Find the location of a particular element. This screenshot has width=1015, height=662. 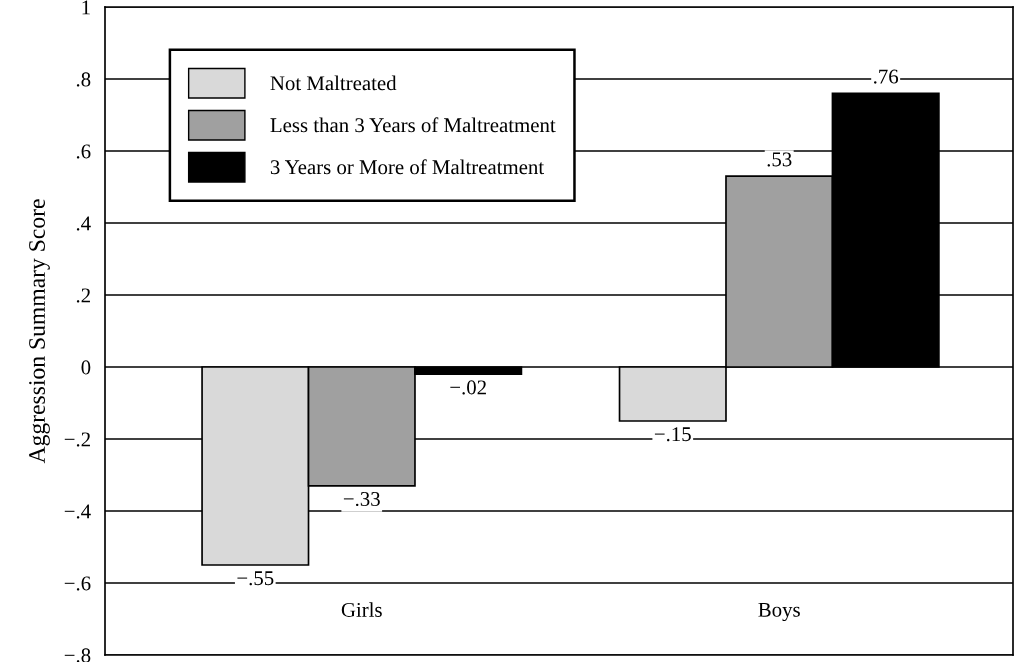

y-tick-label: 1 is located at coordinates (86, 7).